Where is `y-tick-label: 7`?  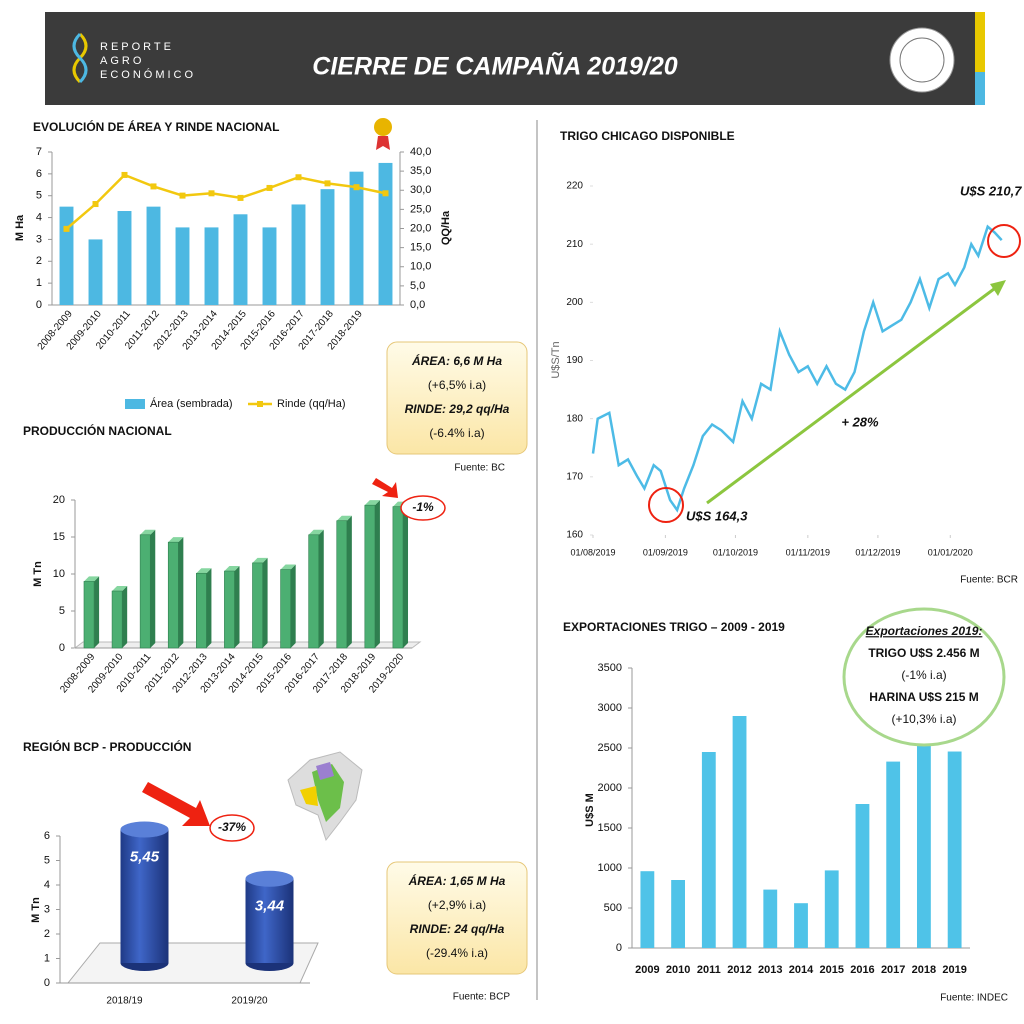 y-tick-label: 7 is located at coordinates (39, 152).